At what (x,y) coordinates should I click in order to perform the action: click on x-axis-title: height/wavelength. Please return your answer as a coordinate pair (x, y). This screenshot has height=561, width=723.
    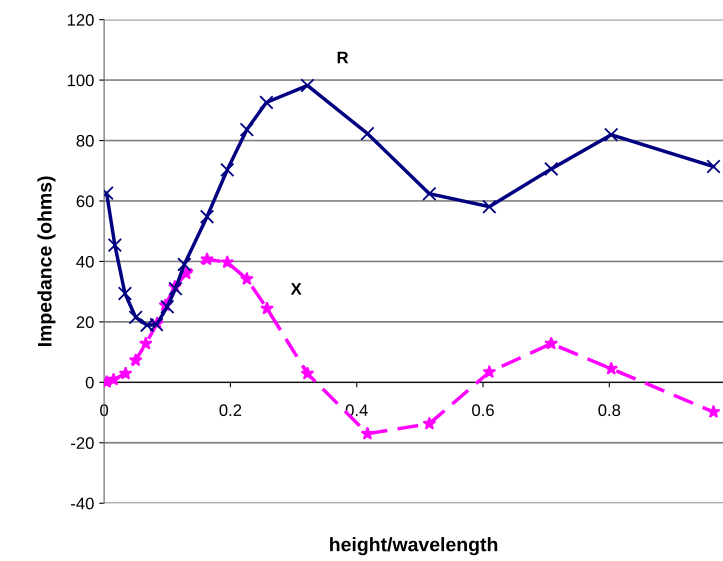
    Looking at the image, I should click on (414, 546).